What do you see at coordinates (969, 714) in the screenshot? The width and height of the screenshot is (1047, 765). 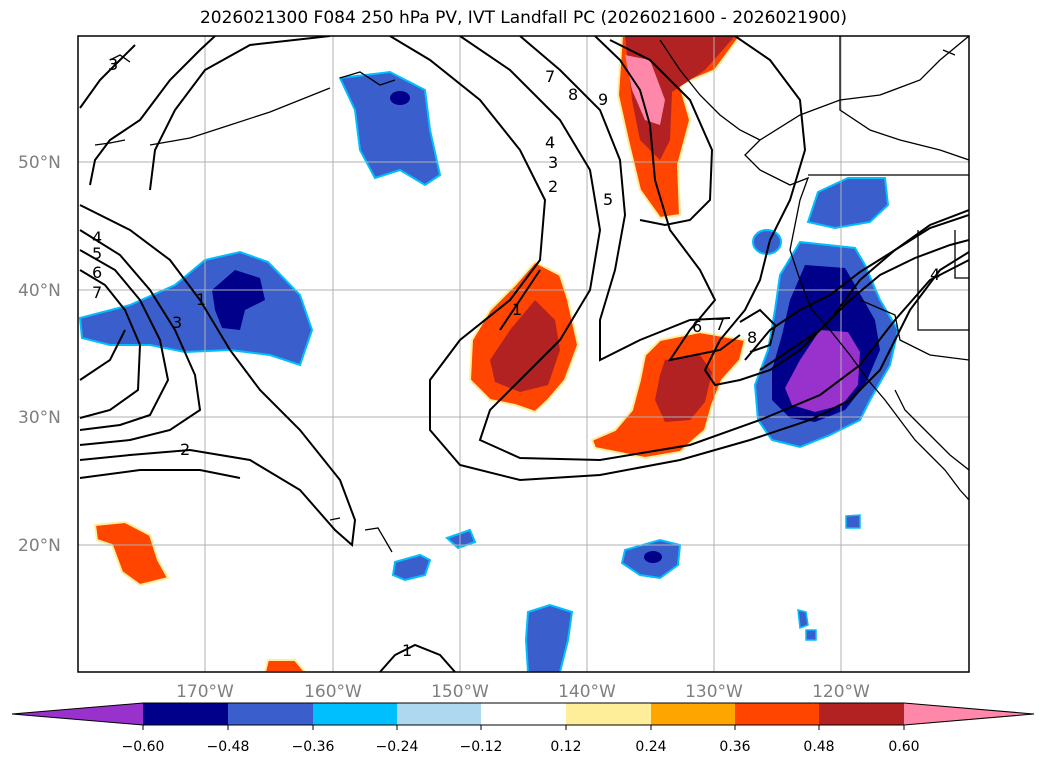 I see `colorbar-extend-max` at bounding box center [969, 714].